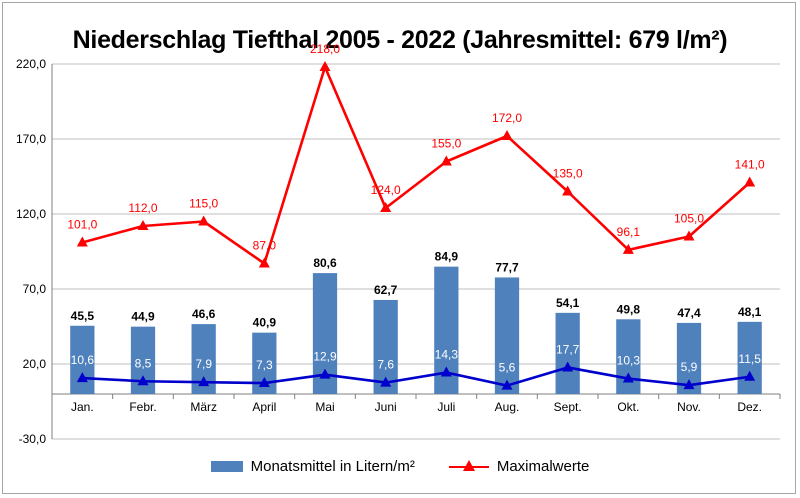  Describe the element at coordinates (264, 407) in the screenshot. I see `x-tick-label: April` at that location.